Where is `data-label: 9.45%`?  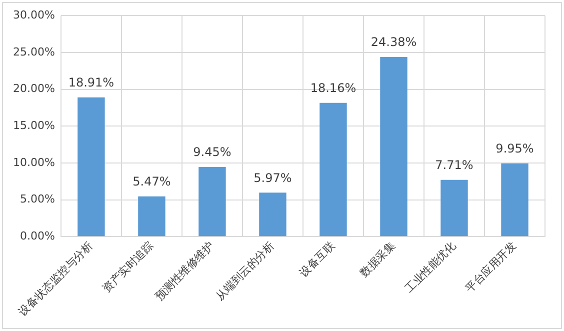
data-label: 9.45% is located at coordinates (212, 152).